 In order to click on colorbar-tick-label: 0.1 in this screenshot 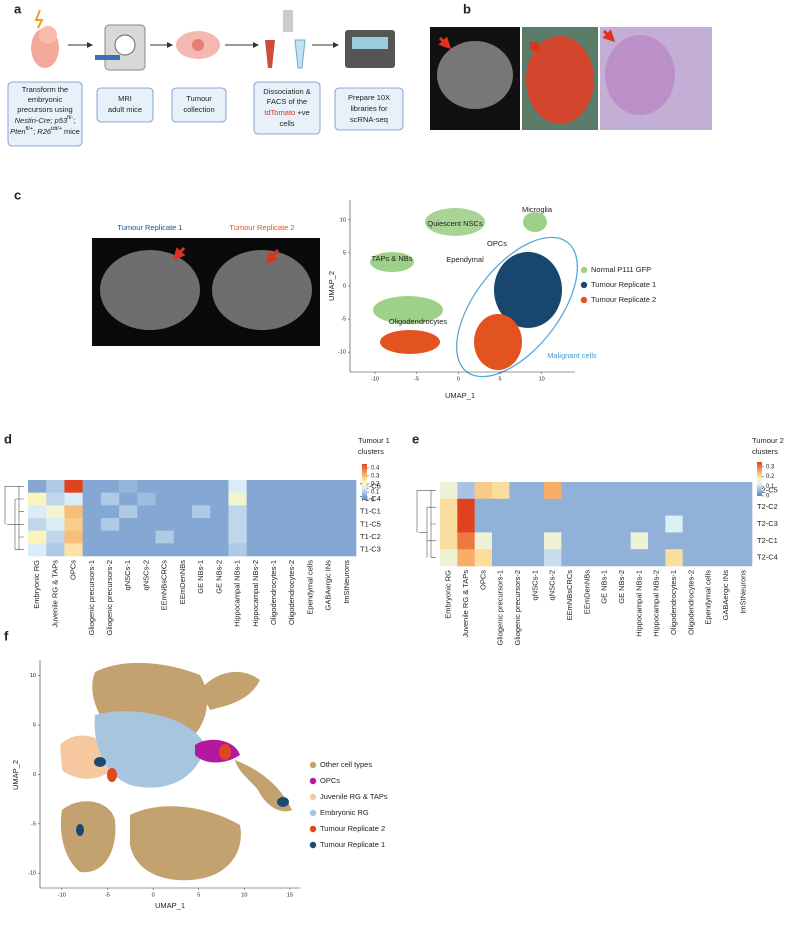, I will do `click(375, 493)`.